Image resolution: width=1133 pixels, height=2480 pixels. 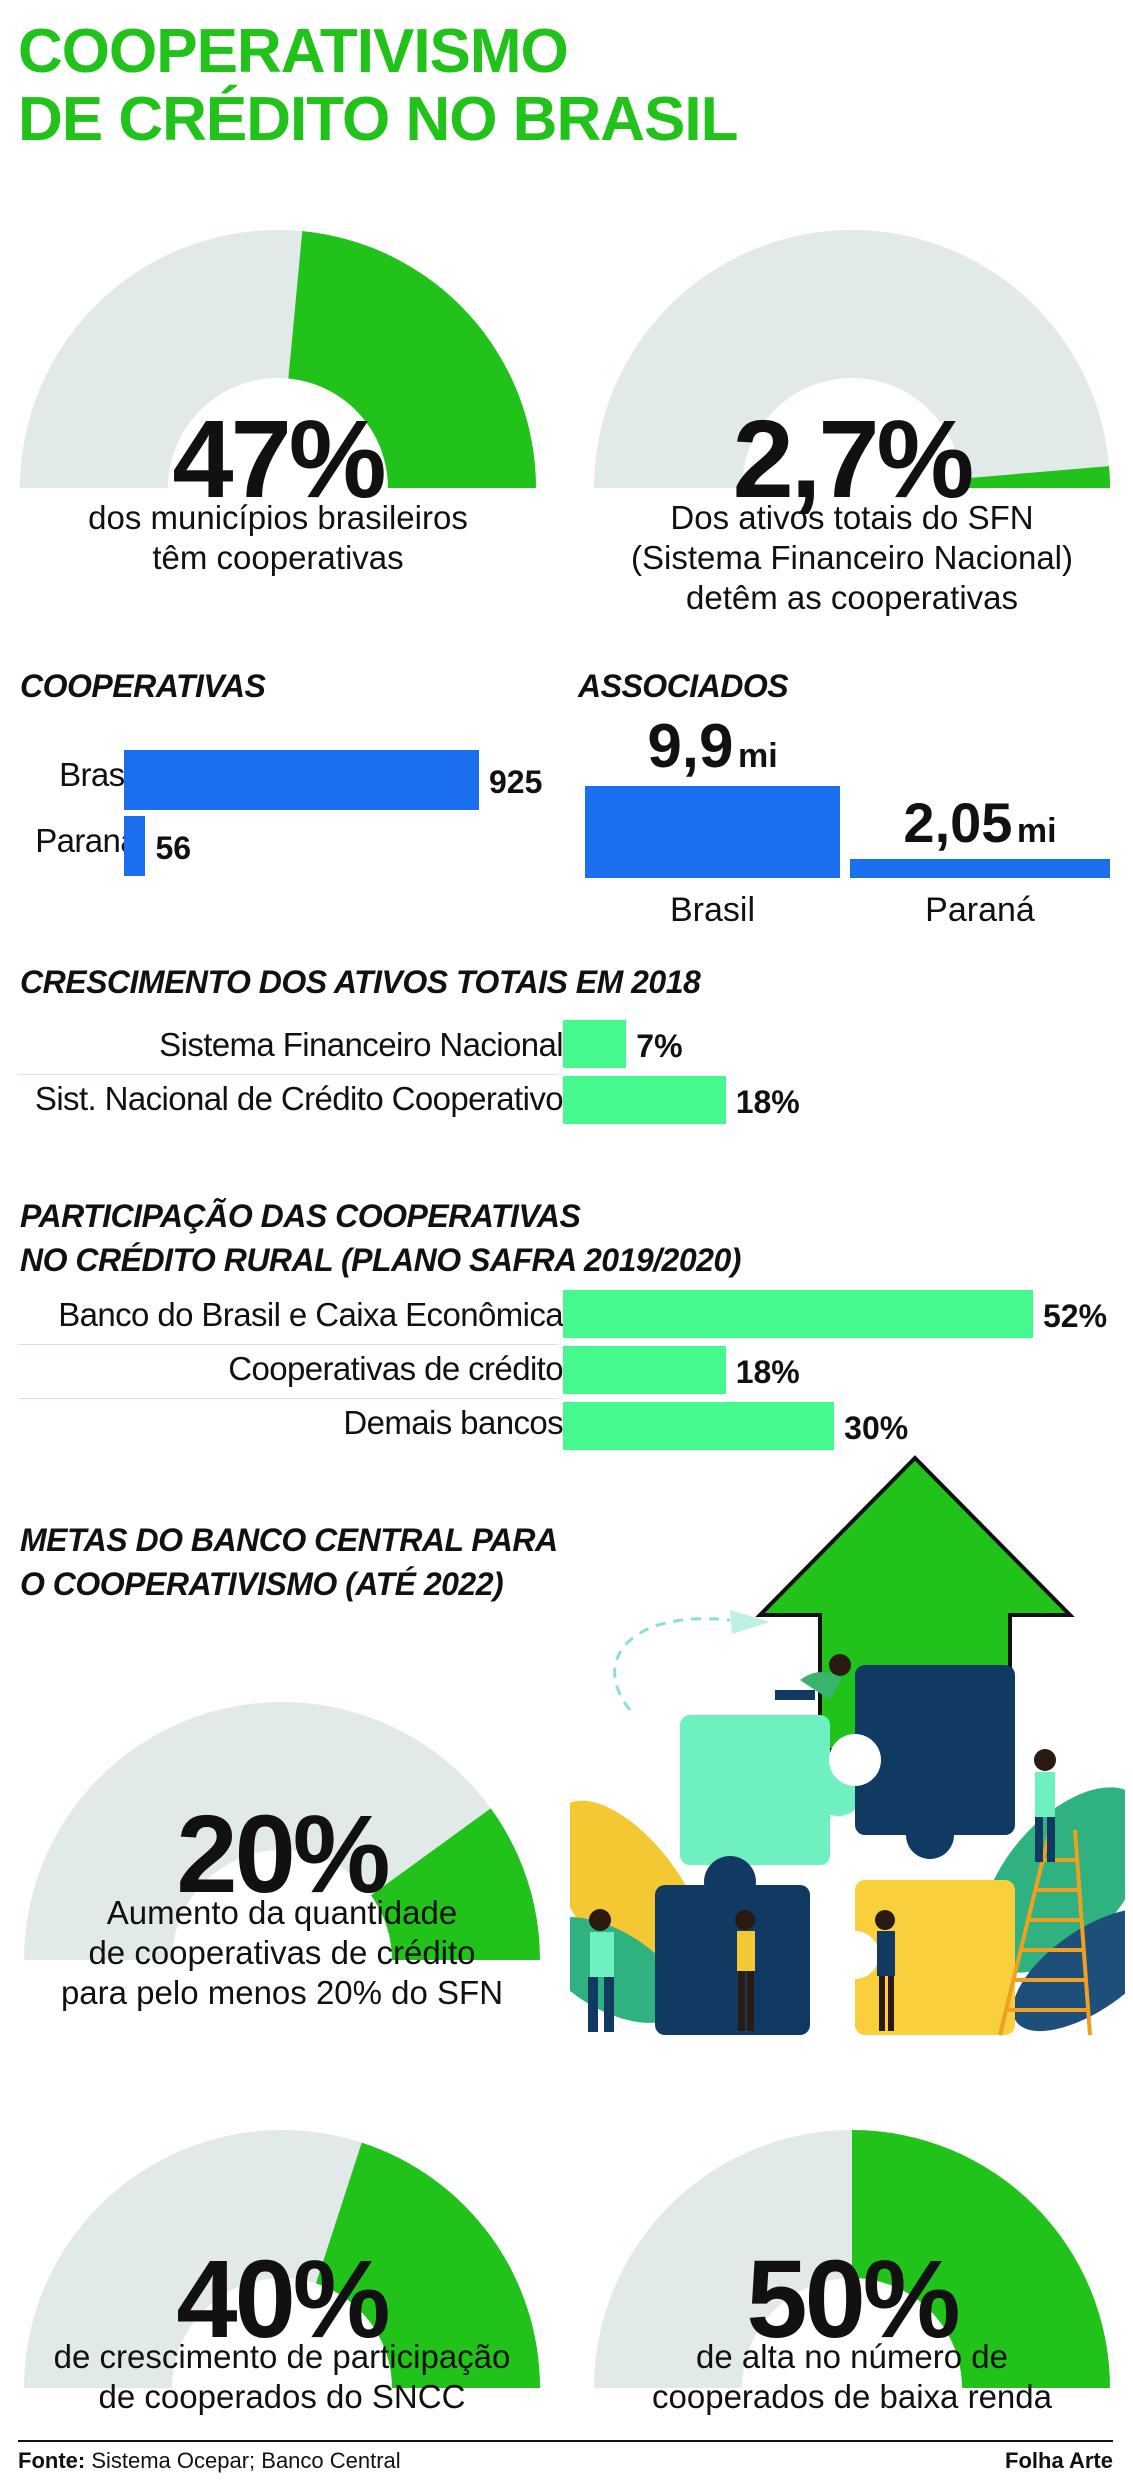 I want to click on footer-source: Fonte: Sistema Ocepar; Banco Central, so click(x=209, y=2461).